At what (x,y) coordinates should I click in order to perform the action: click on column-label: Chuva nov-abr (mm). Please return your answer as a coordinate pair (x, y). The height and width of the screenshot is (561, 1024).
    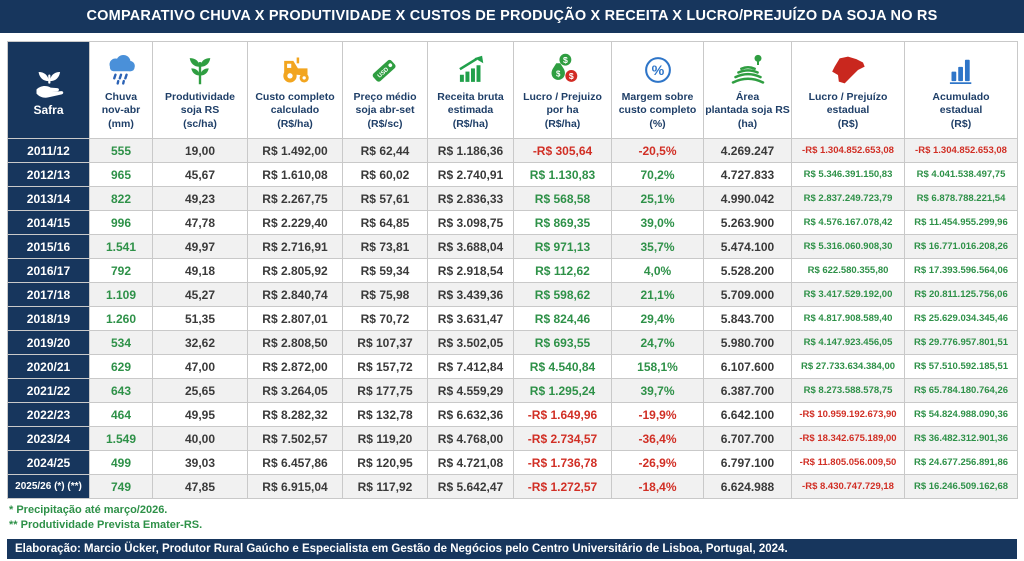
    Looking at the image, I should click on (121, 110).